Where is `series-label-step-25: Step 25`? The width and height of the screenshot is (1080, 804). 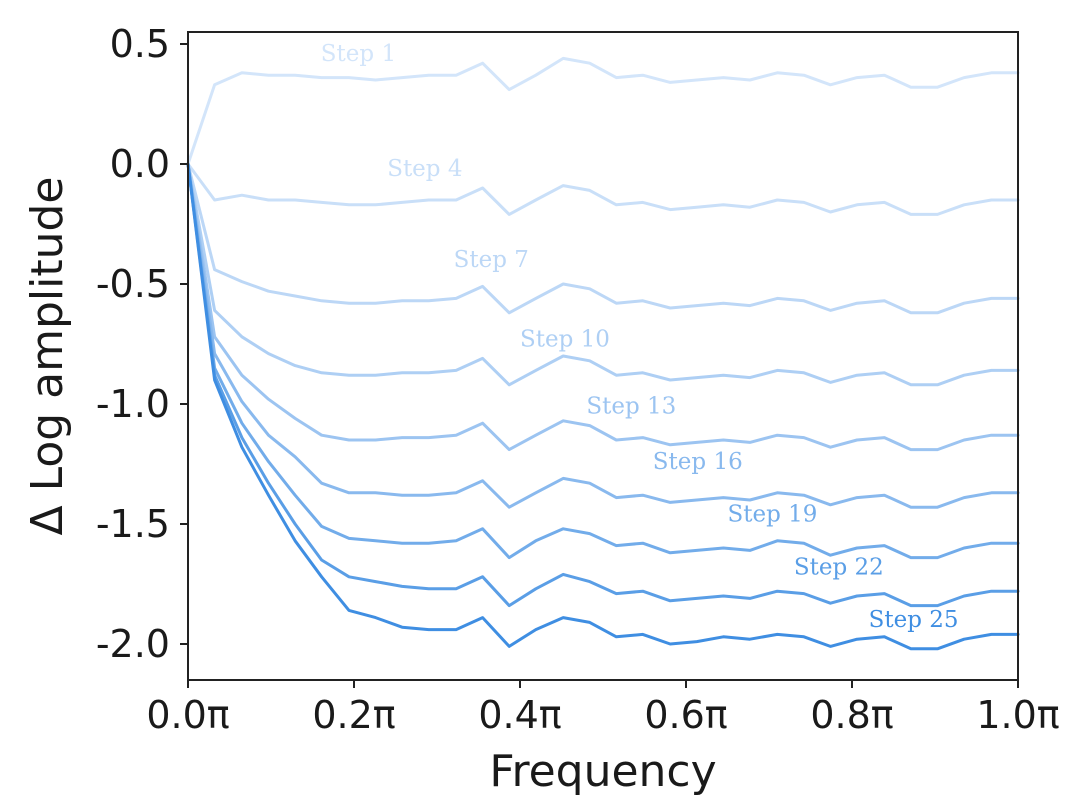 series-label-step-25: Step 25 is located at coordinates (914, 620).